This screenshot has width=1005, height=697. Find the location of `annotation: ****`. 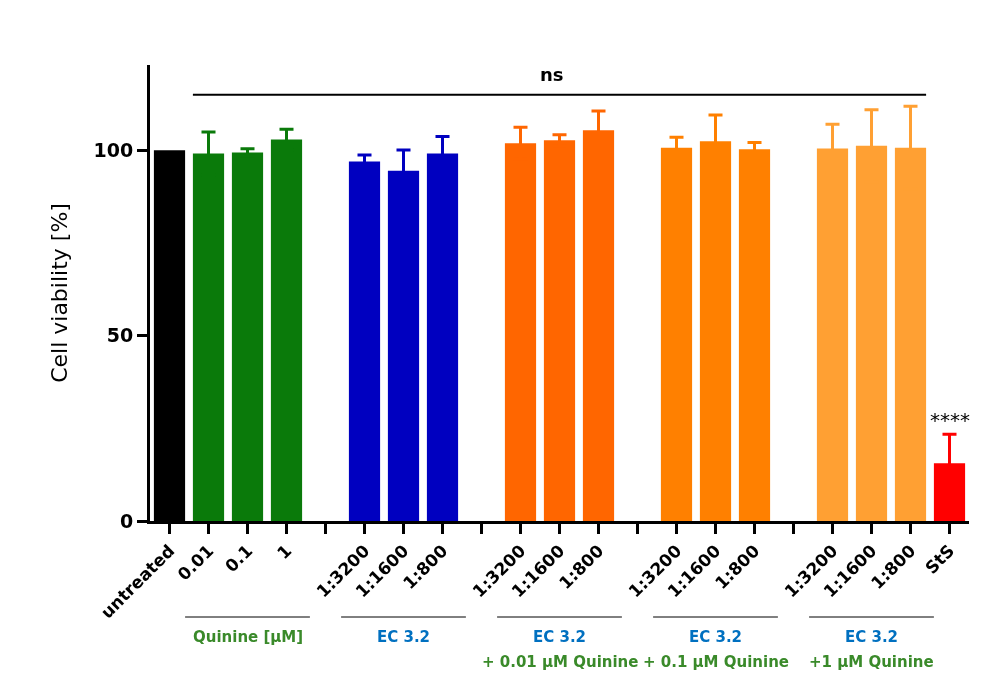

annotation: **** is located at coordinates (950, 420).